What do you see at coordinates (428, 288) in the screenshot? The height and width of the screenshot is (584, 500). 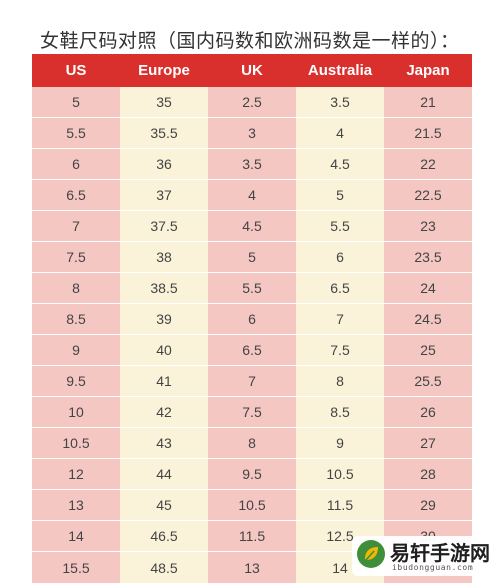 I see `cell-japan: 24` at bounding box center [428, 288].